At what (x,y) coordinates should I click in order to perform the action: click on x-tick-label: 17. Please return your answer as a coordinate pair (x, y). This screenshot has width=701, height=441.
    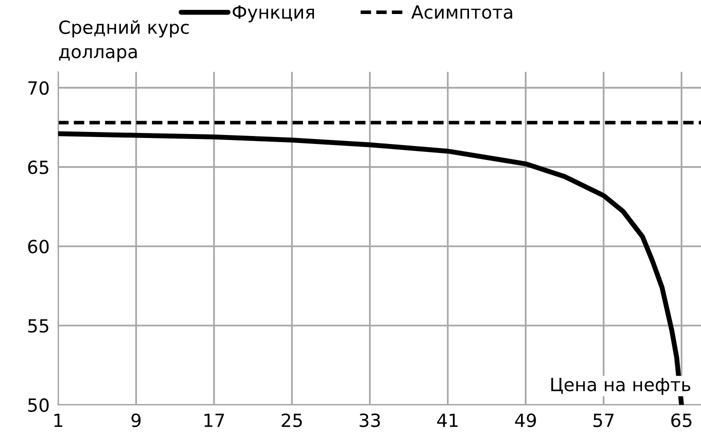
    Looking at the image, I should click on (214, 420).